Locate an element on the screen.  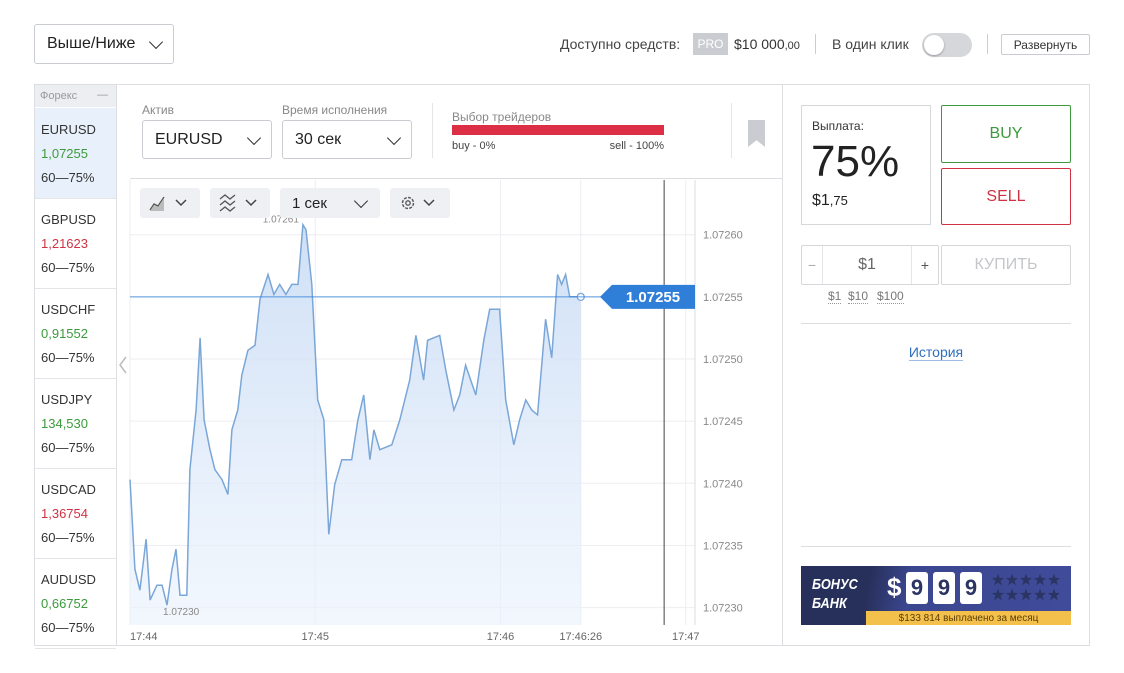
y-tick-label: 1.07230 is located at coordinates (723, 609).